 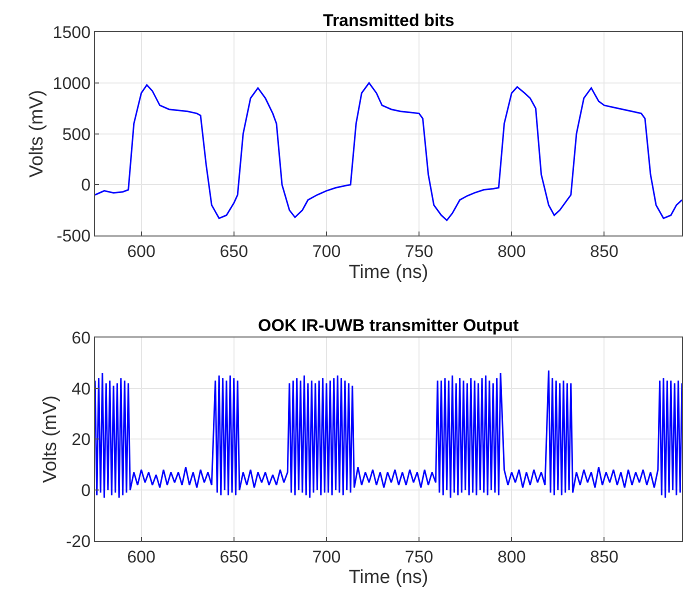 I want to click on y-tick-label: 1000, so click(x=71, y=83).